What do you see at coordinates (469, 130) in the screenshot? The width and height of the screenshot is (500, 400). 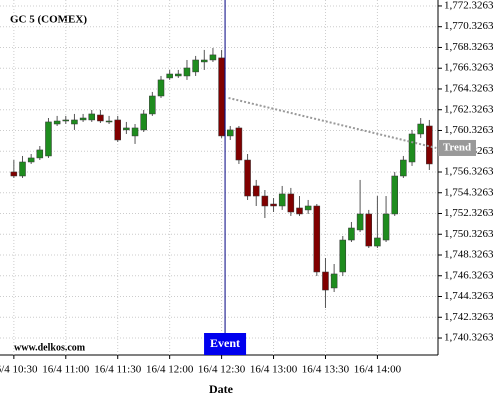 I see `y-tick-label: 1,760.3263` at bounding box center [469, 130].